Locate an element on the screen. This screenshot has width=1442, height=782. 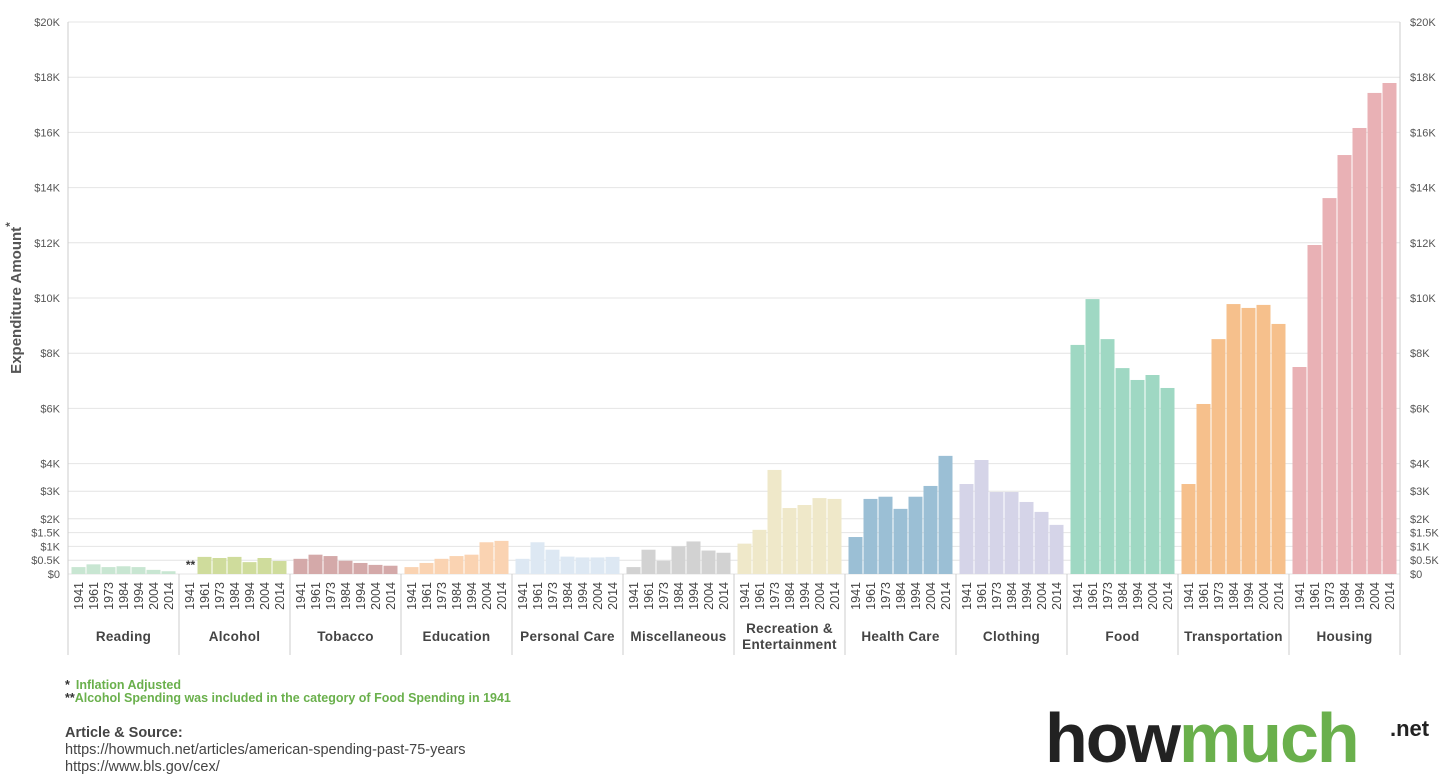
annotation: ** is located at coordinates (191, 565).